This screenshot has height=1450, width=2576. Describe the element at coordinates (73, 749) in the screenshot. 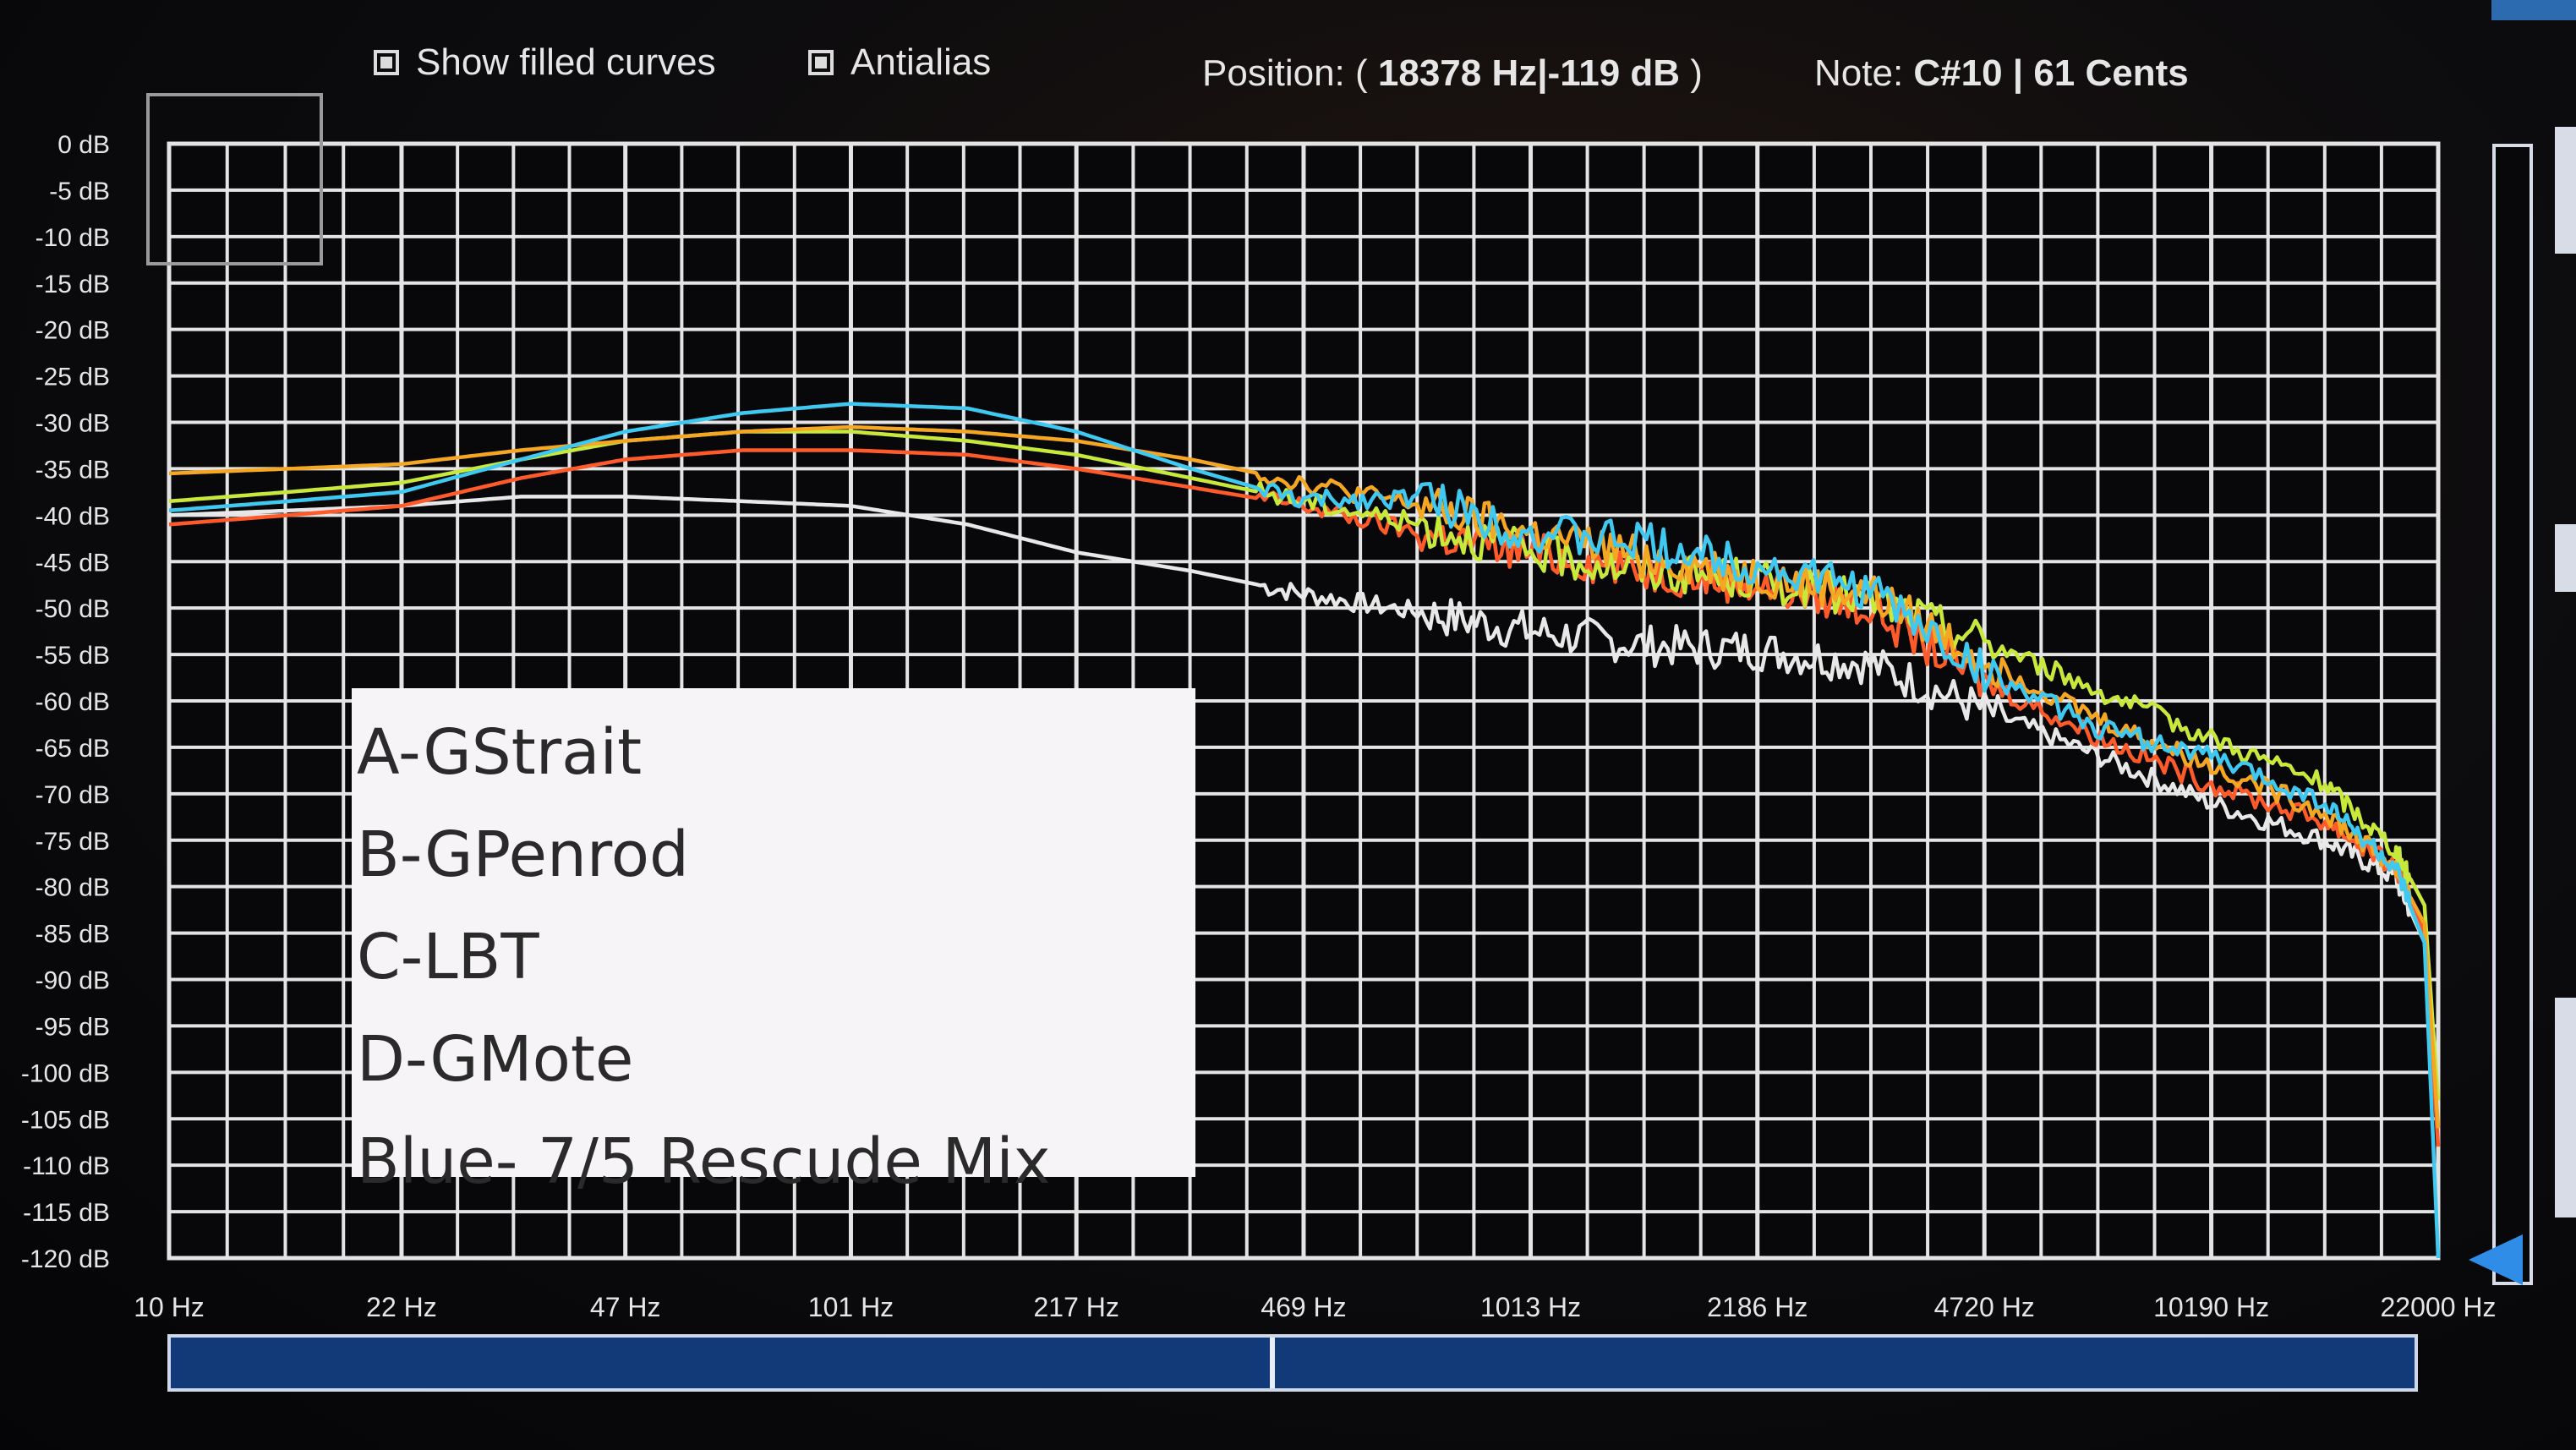

I see `y-tick-label: -65 dB` at that location.